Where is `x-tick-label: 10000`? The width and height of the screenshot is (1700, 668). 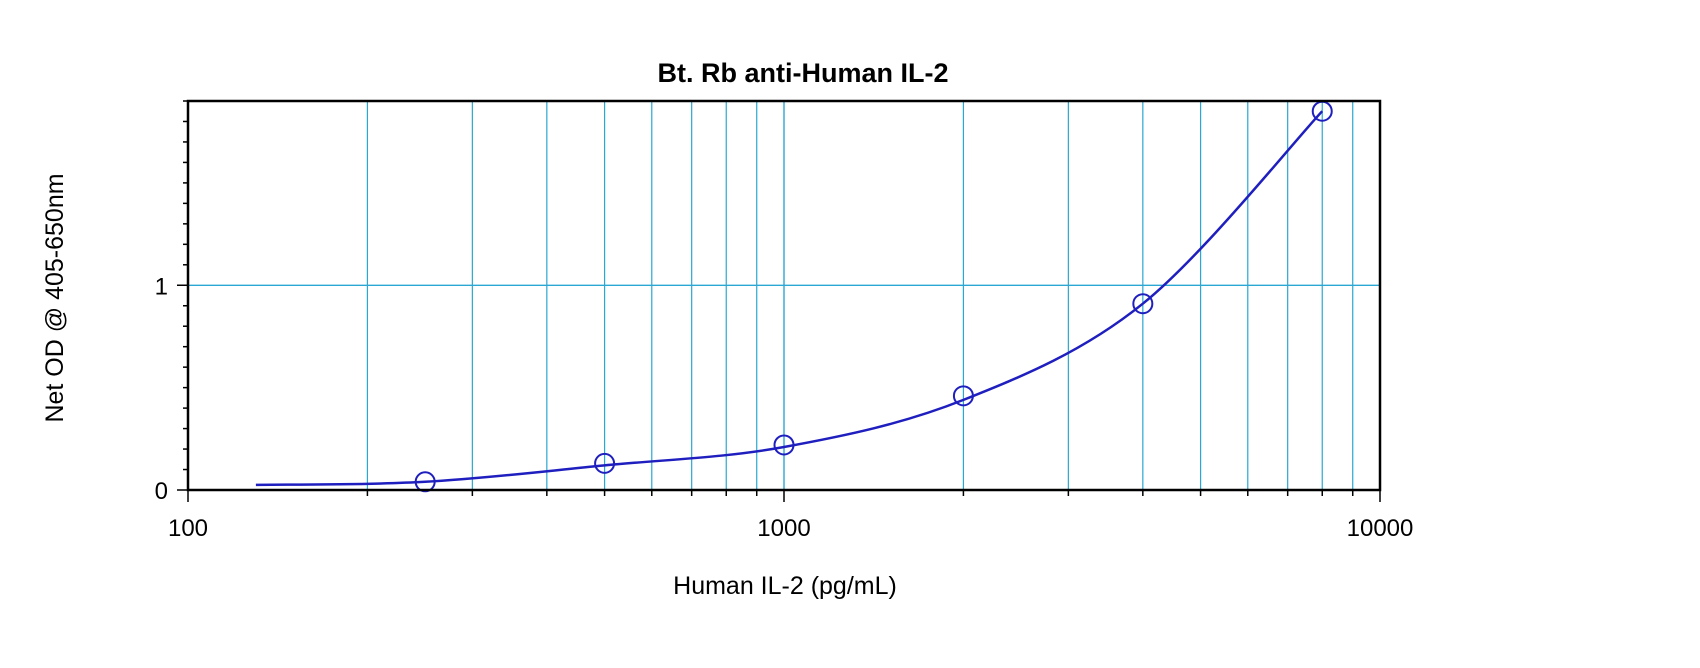 x-tick-label: 10000 is located at coordinates (1380, 528).